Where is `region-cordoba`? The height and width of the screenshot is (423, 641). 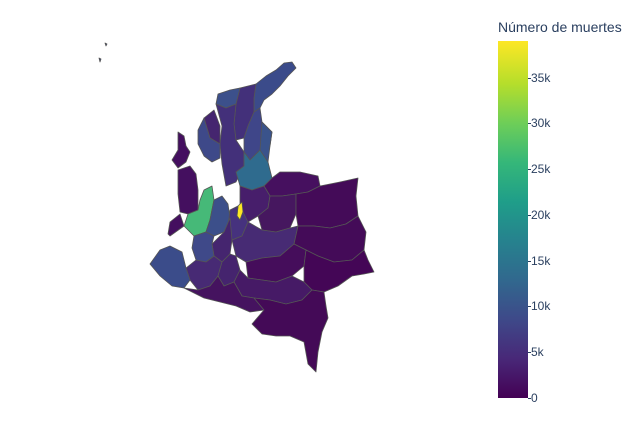 region-cordoba is located at coordinates (209, 140).